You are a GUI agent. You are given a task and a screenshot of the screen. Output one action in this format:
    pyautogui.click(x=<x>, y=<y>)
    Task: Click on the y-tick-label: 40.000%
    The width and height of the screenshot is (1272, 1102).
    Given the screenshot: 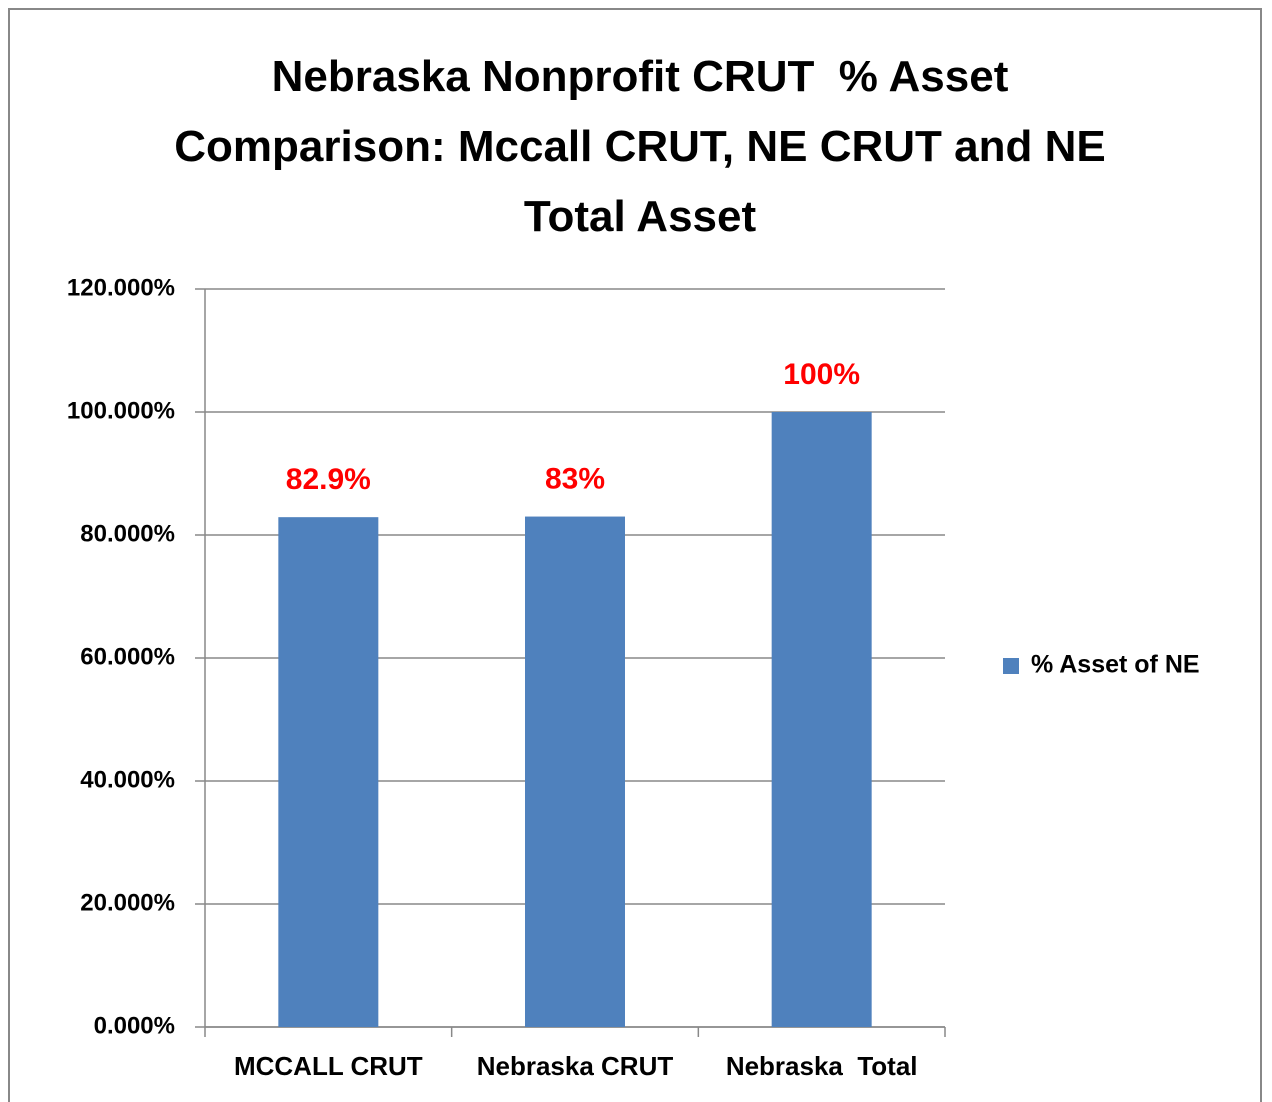 What is the action you would take?
    pyautogui.click(x=127, y=779)
    